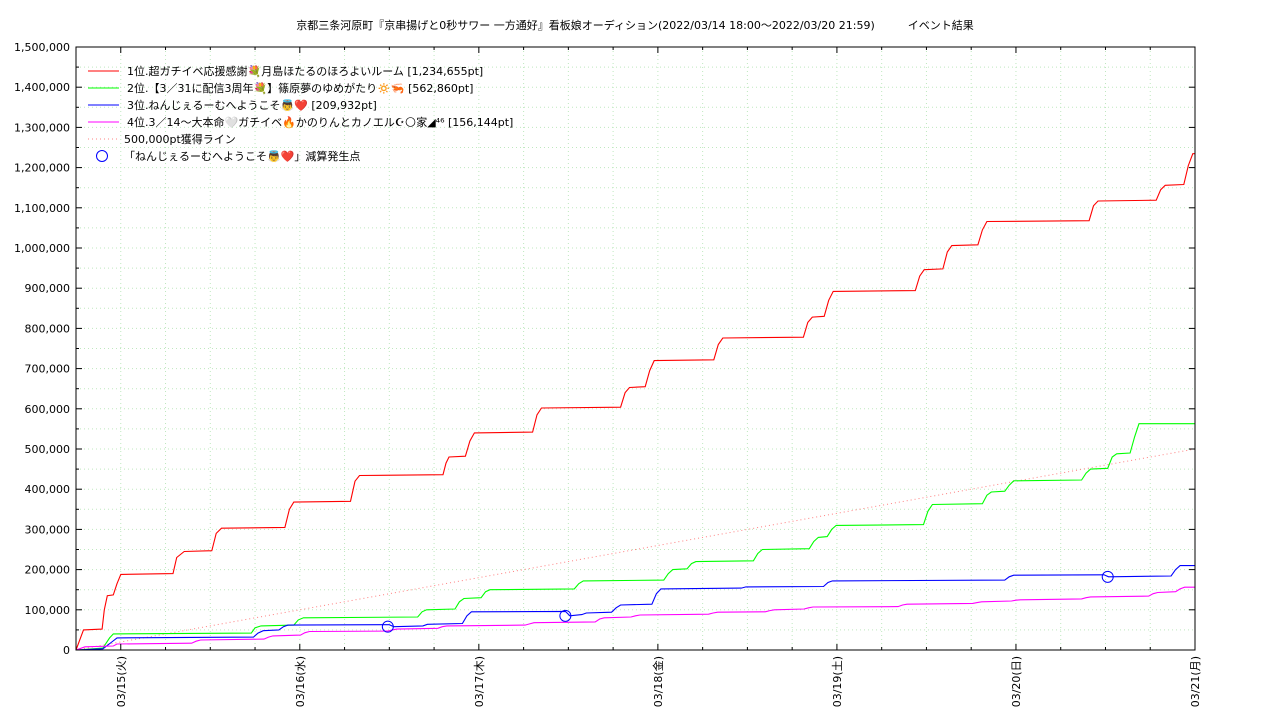 The image size is (1280, 720). What do you see at coordinates (1016, 681) in the screenshot?
I see `x-tick-label: 03/20(日)` at bounding box center [1016, 681].